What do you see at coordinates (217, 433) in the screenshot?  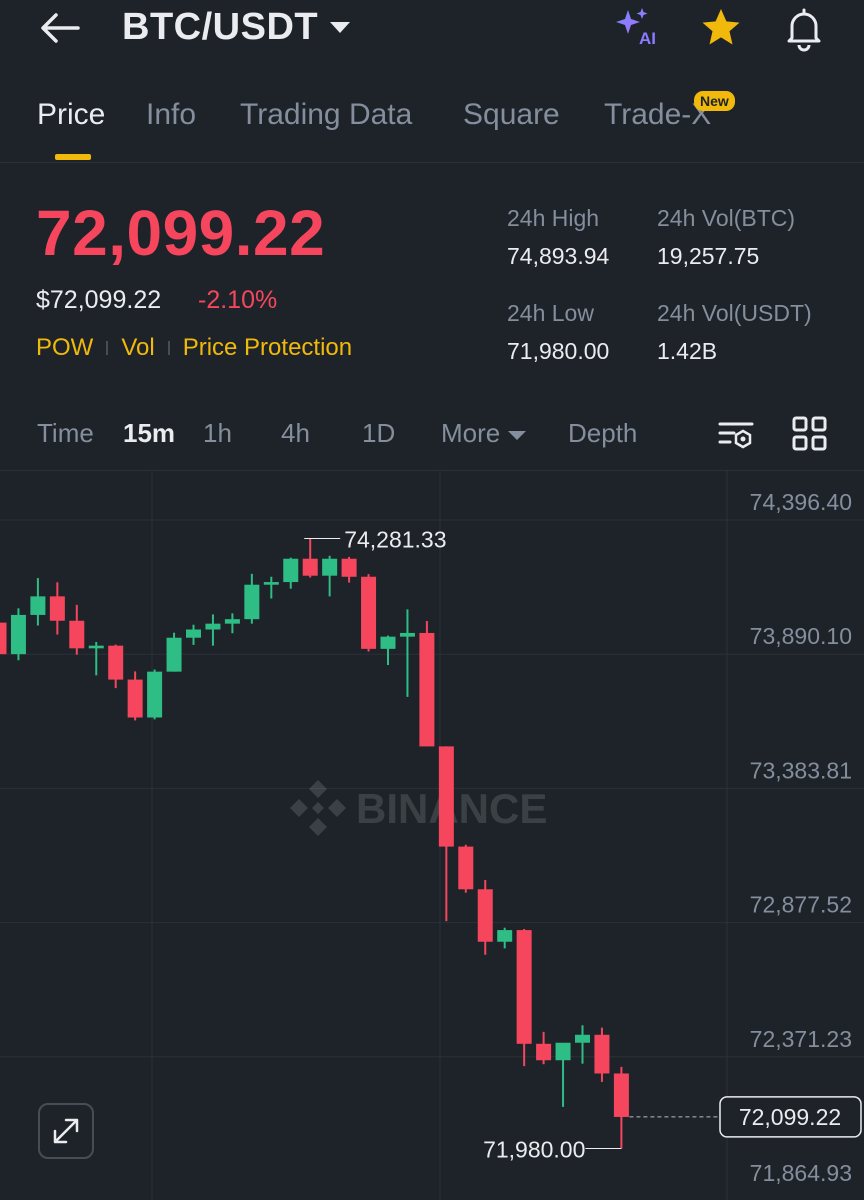 I see `interval-1h: 1h` at bounding box center [217, 433].